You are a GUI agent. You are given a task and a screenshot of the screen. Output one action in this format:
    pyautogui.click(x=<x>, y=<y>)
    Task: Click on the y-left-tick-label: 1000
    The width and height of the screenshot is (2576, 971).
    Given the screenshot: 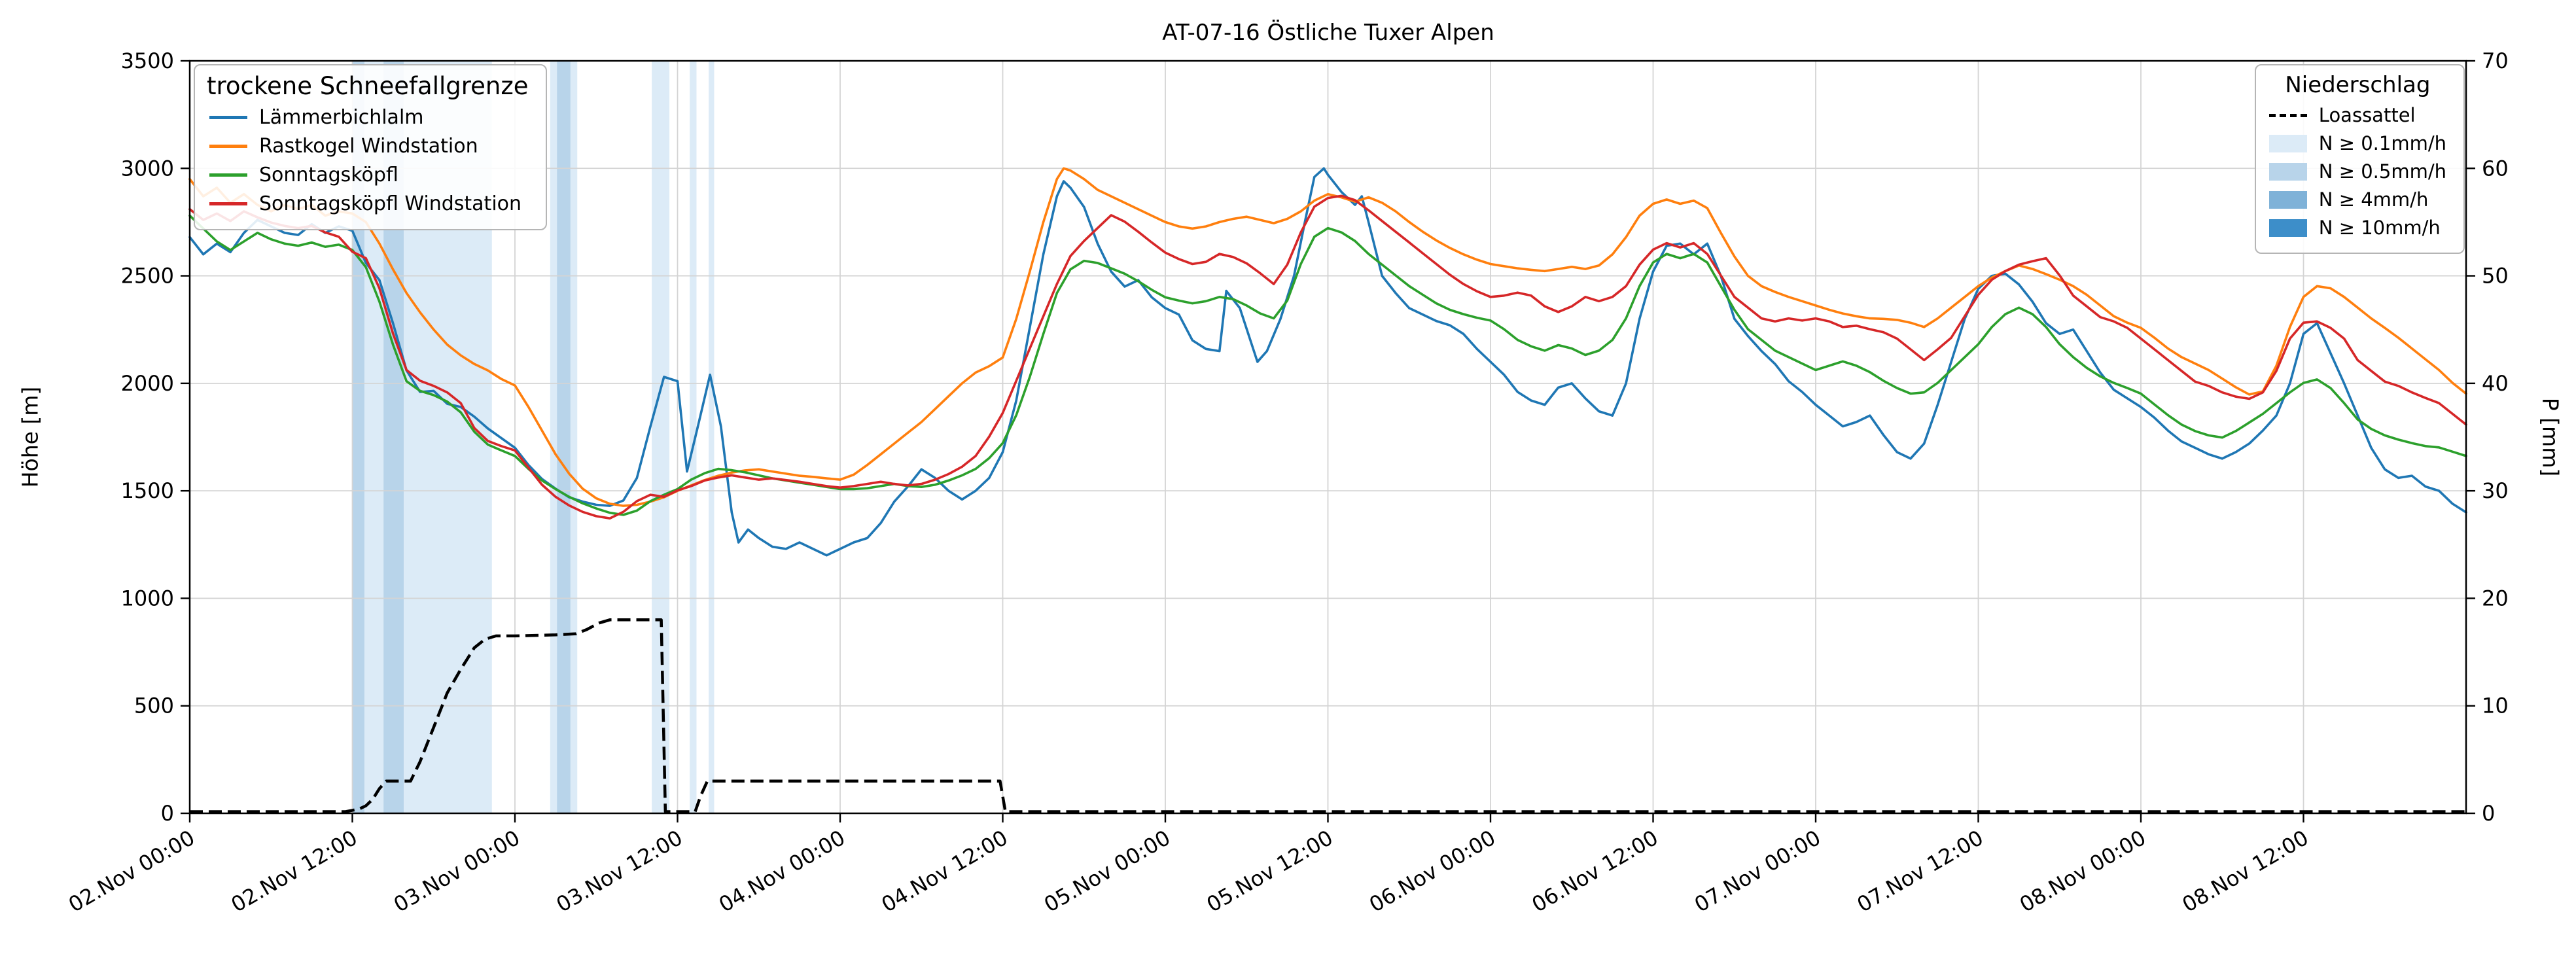 What is the action you would take?
    pyautogui.click(x=147, y=598)
    